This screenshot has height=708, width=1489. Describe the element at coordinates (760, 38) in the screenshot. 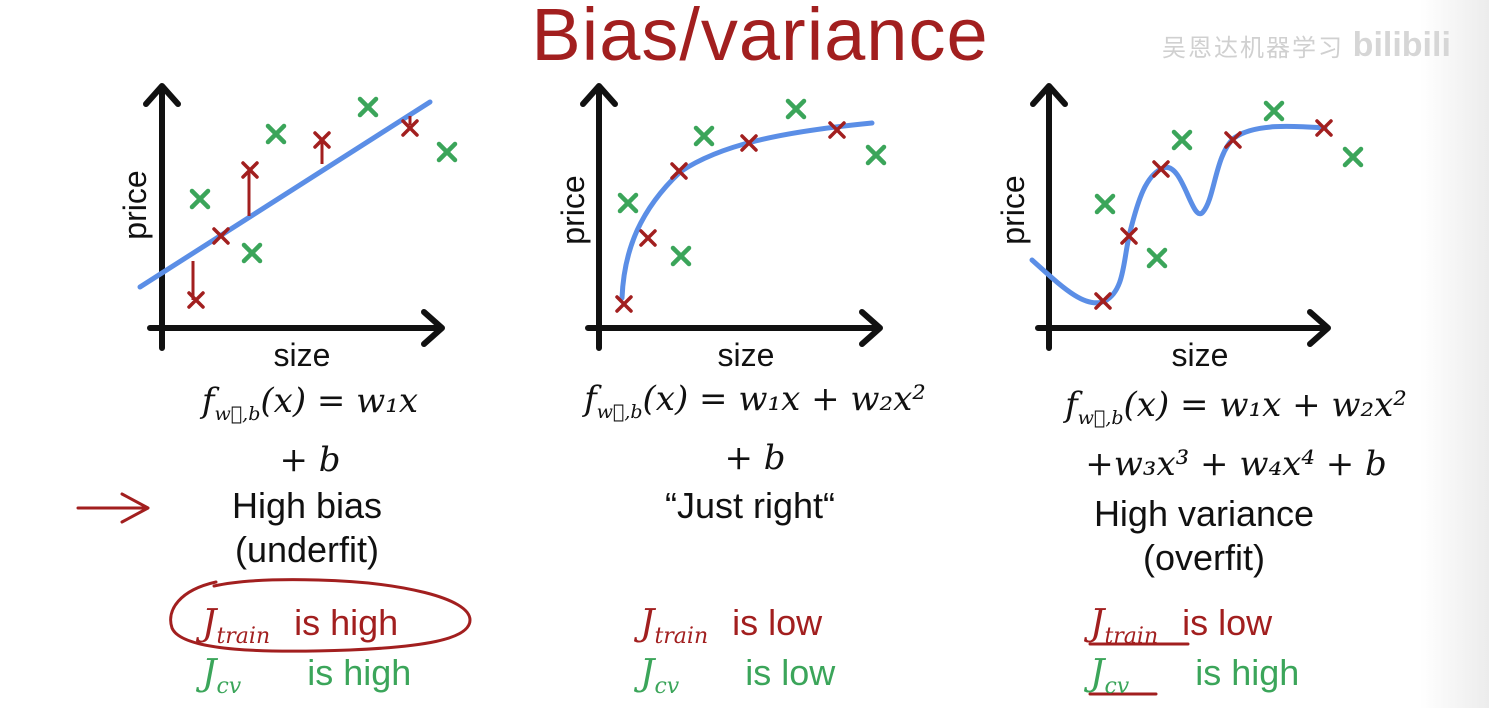

I see `slide-title: Bias/variance` at that location.